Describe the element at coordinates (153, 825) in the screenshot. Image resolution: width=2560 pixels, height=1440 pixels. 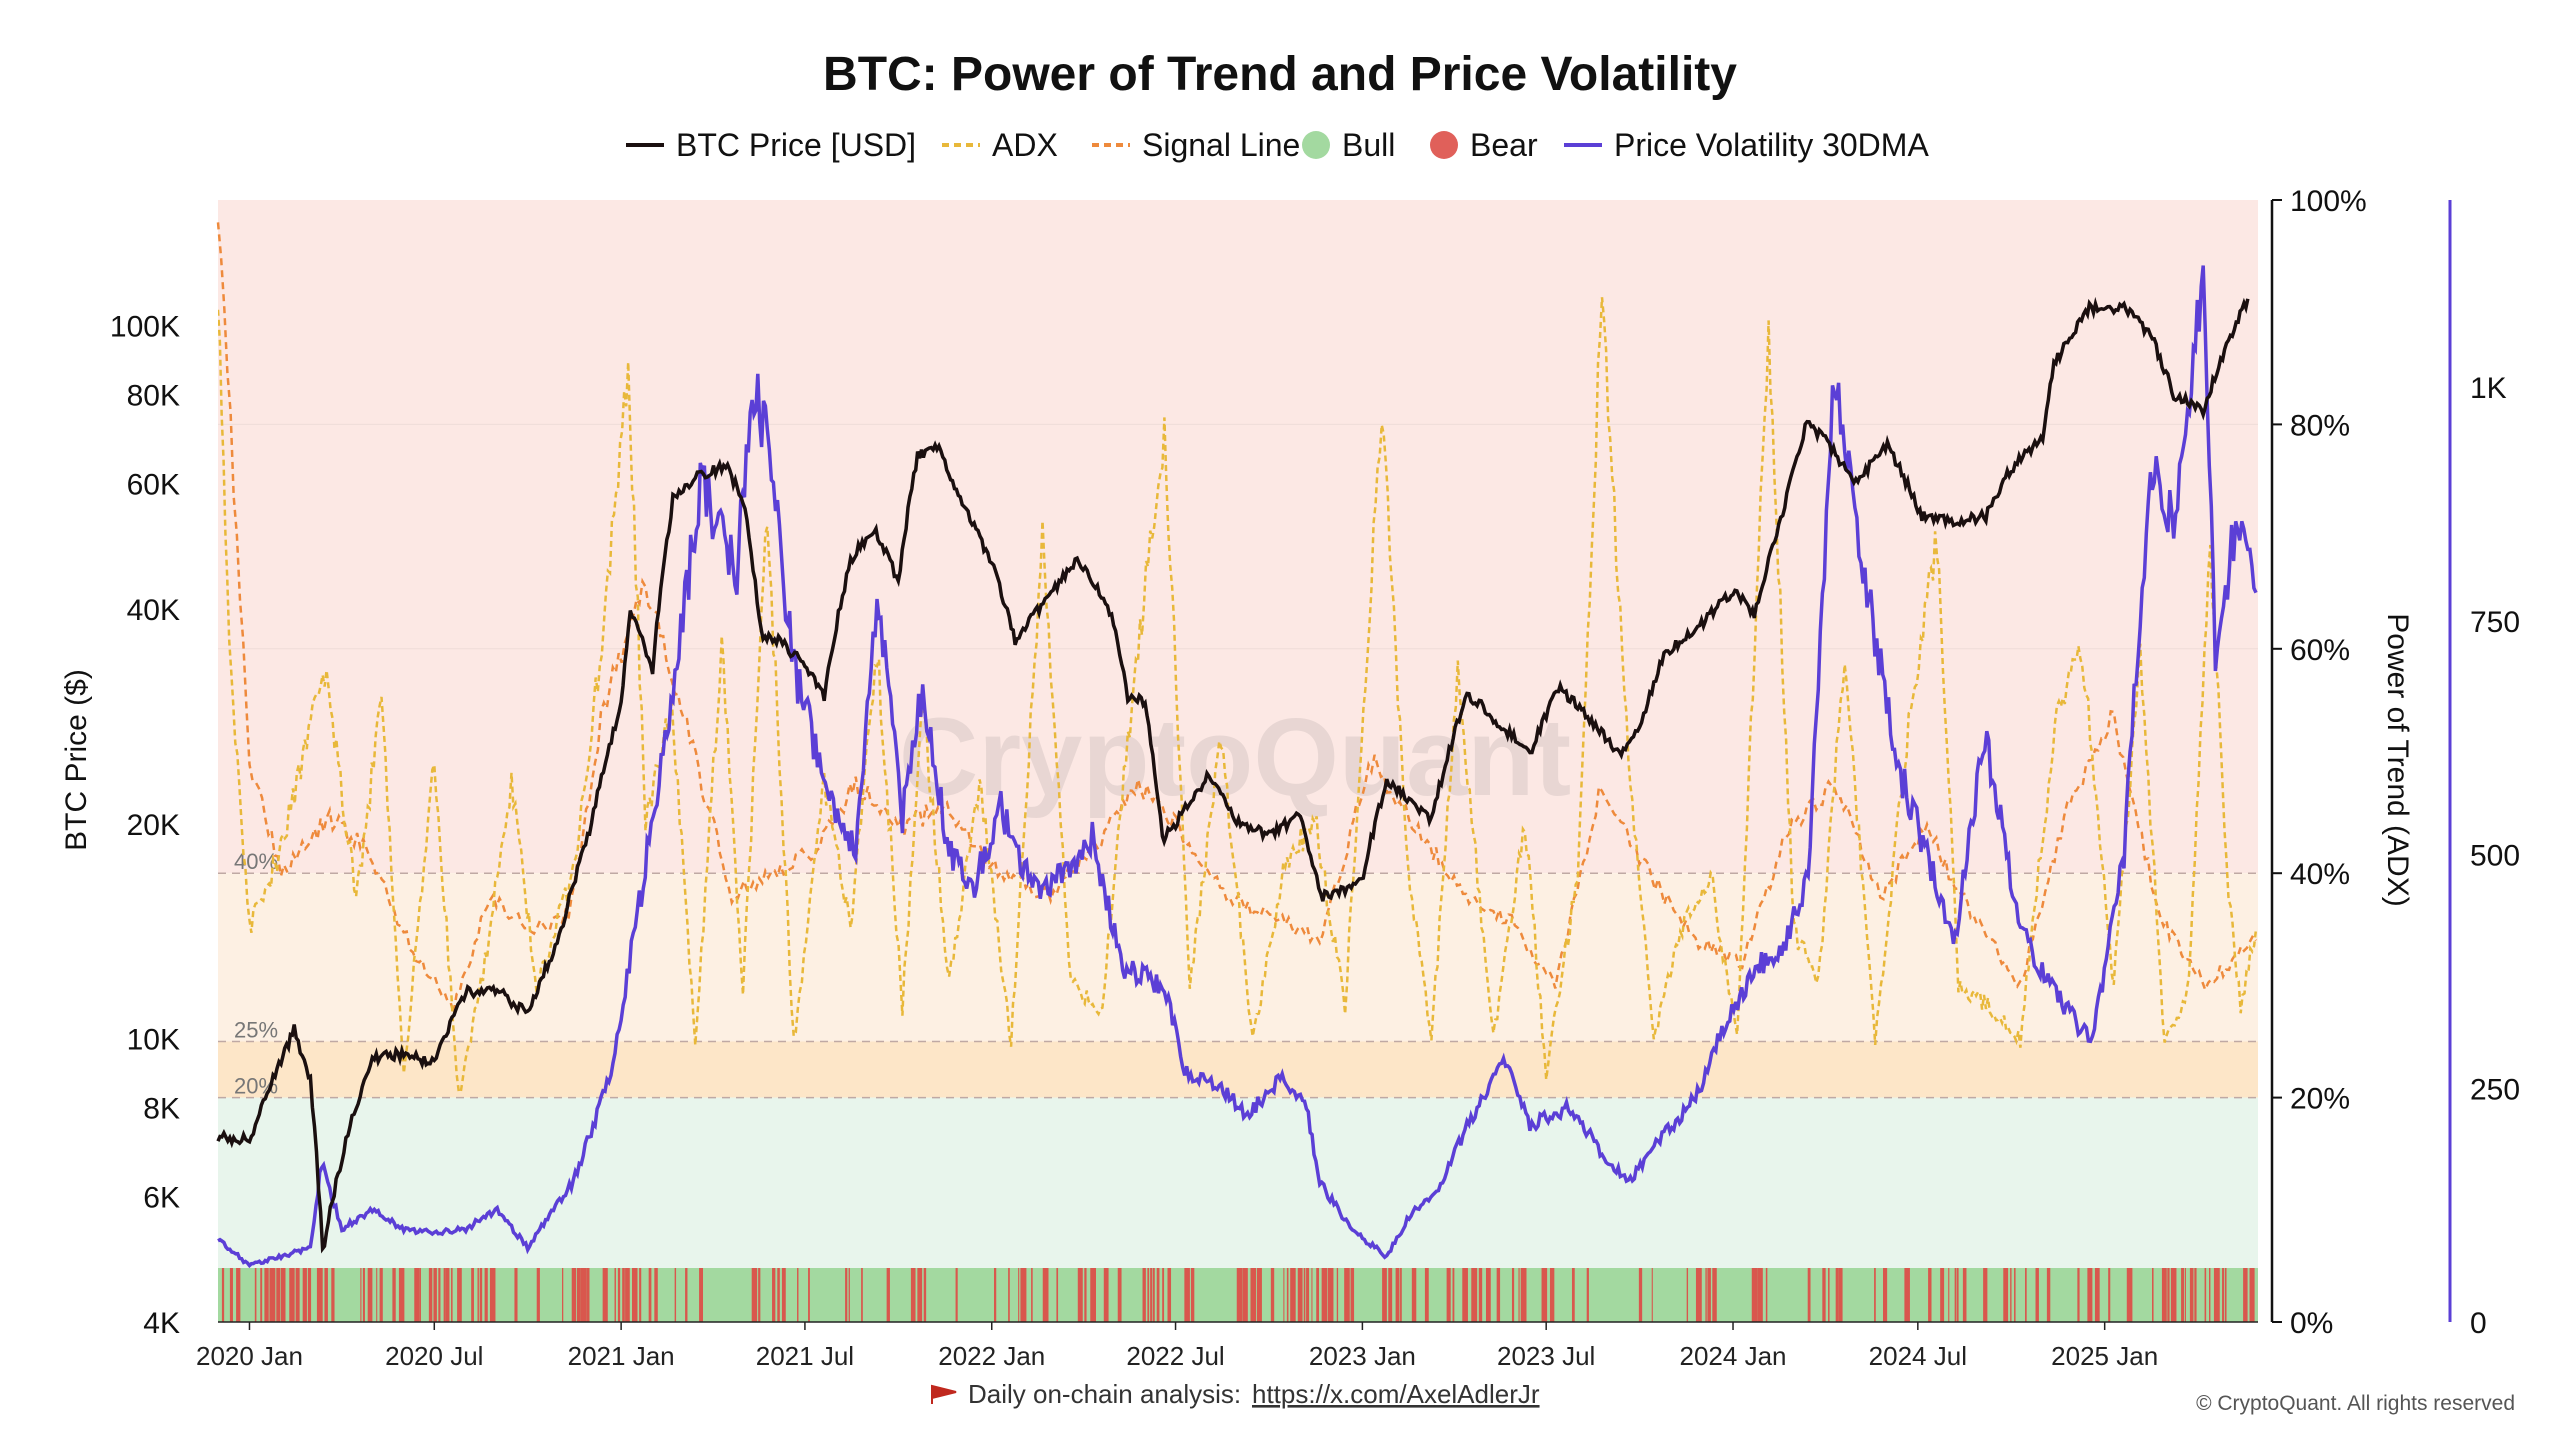
I see `y-left-tick-label: 20K` at that location.